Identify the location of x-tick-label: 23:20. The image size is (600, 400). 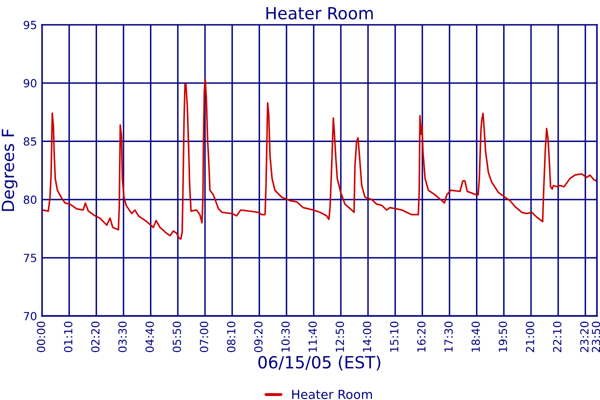
(584, 337).